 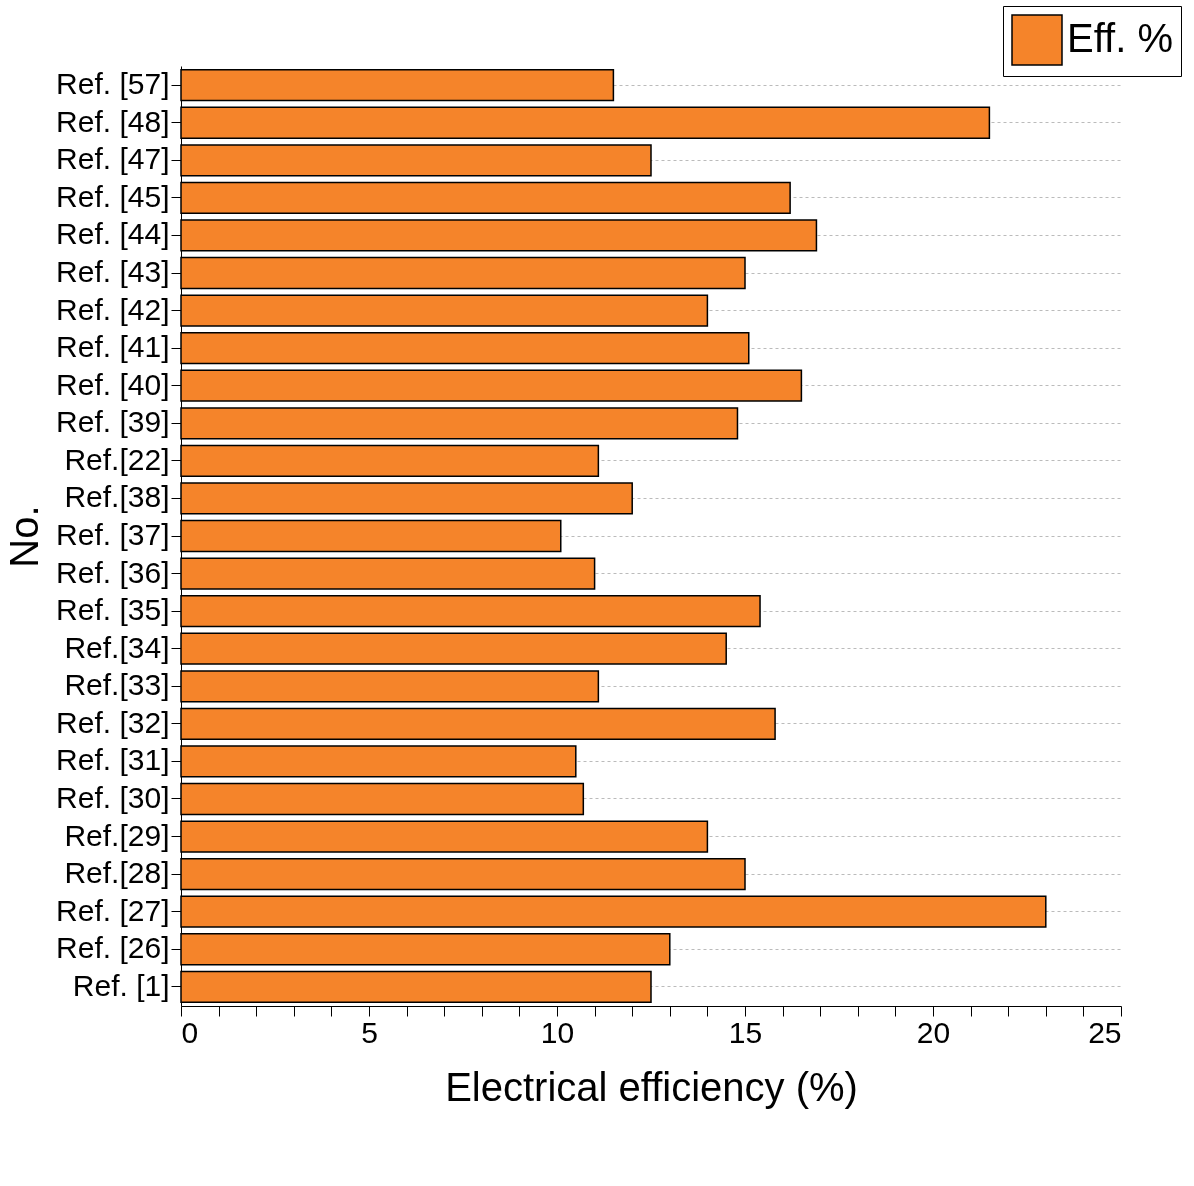 I want to click on x-axis-title: Electrical efficiency (%), so click(x=651, y=1086).